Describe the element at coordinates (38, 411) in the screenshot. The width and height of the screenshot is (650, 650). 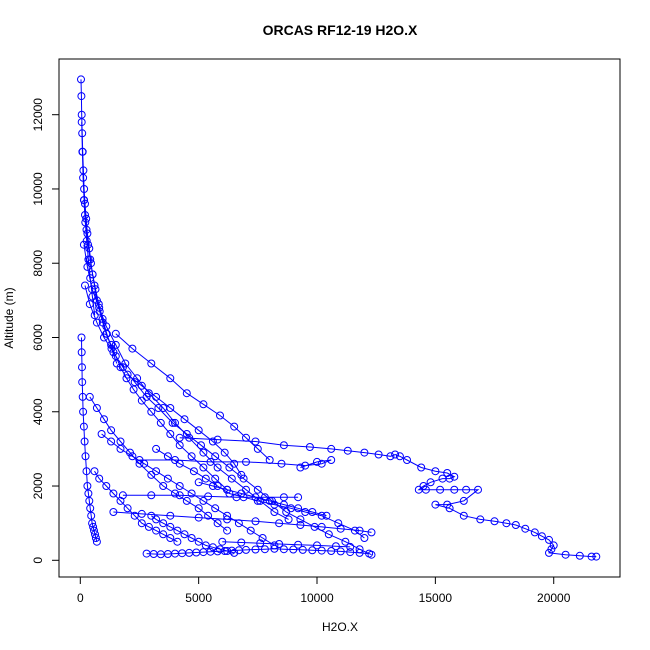
I see `y-tick-label: 4000` at that location.